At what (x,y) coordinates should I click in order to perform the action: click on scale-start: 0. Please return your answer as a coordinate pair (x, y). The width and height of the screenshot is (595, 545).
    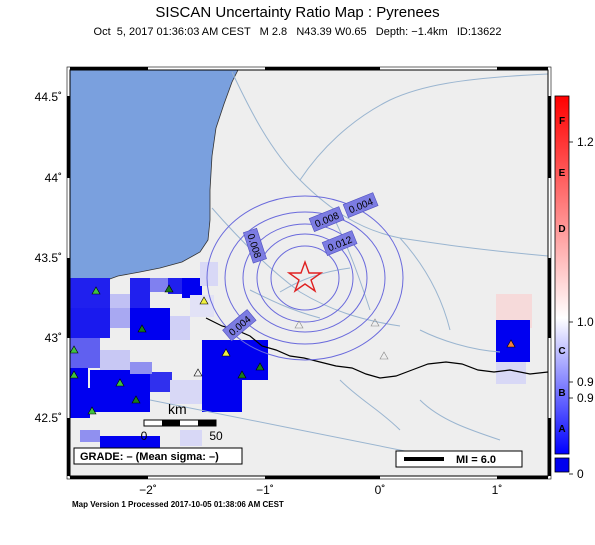
    Looking at the image, I should click on (144, 436).